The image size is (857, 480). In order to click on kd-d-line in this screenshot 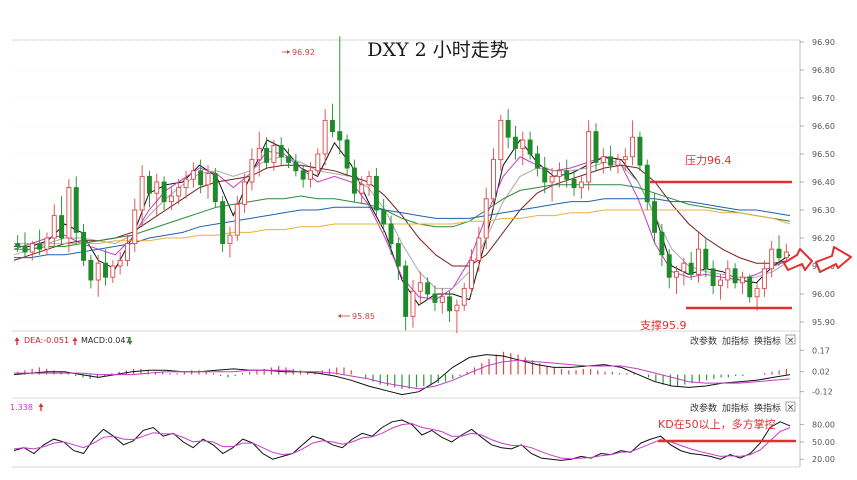, I will do `click(402, 441)`.